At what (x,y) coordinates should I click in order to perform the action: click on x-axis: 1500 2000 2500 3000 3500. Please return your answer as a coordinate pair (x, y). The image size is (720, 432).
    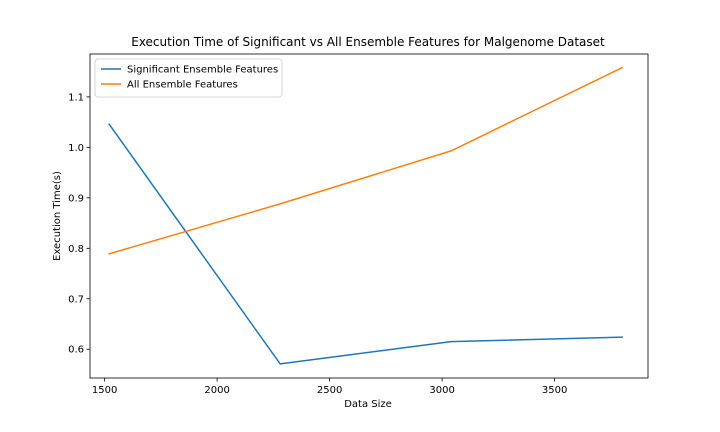
    Looking at the image, I should click on (329, 387).